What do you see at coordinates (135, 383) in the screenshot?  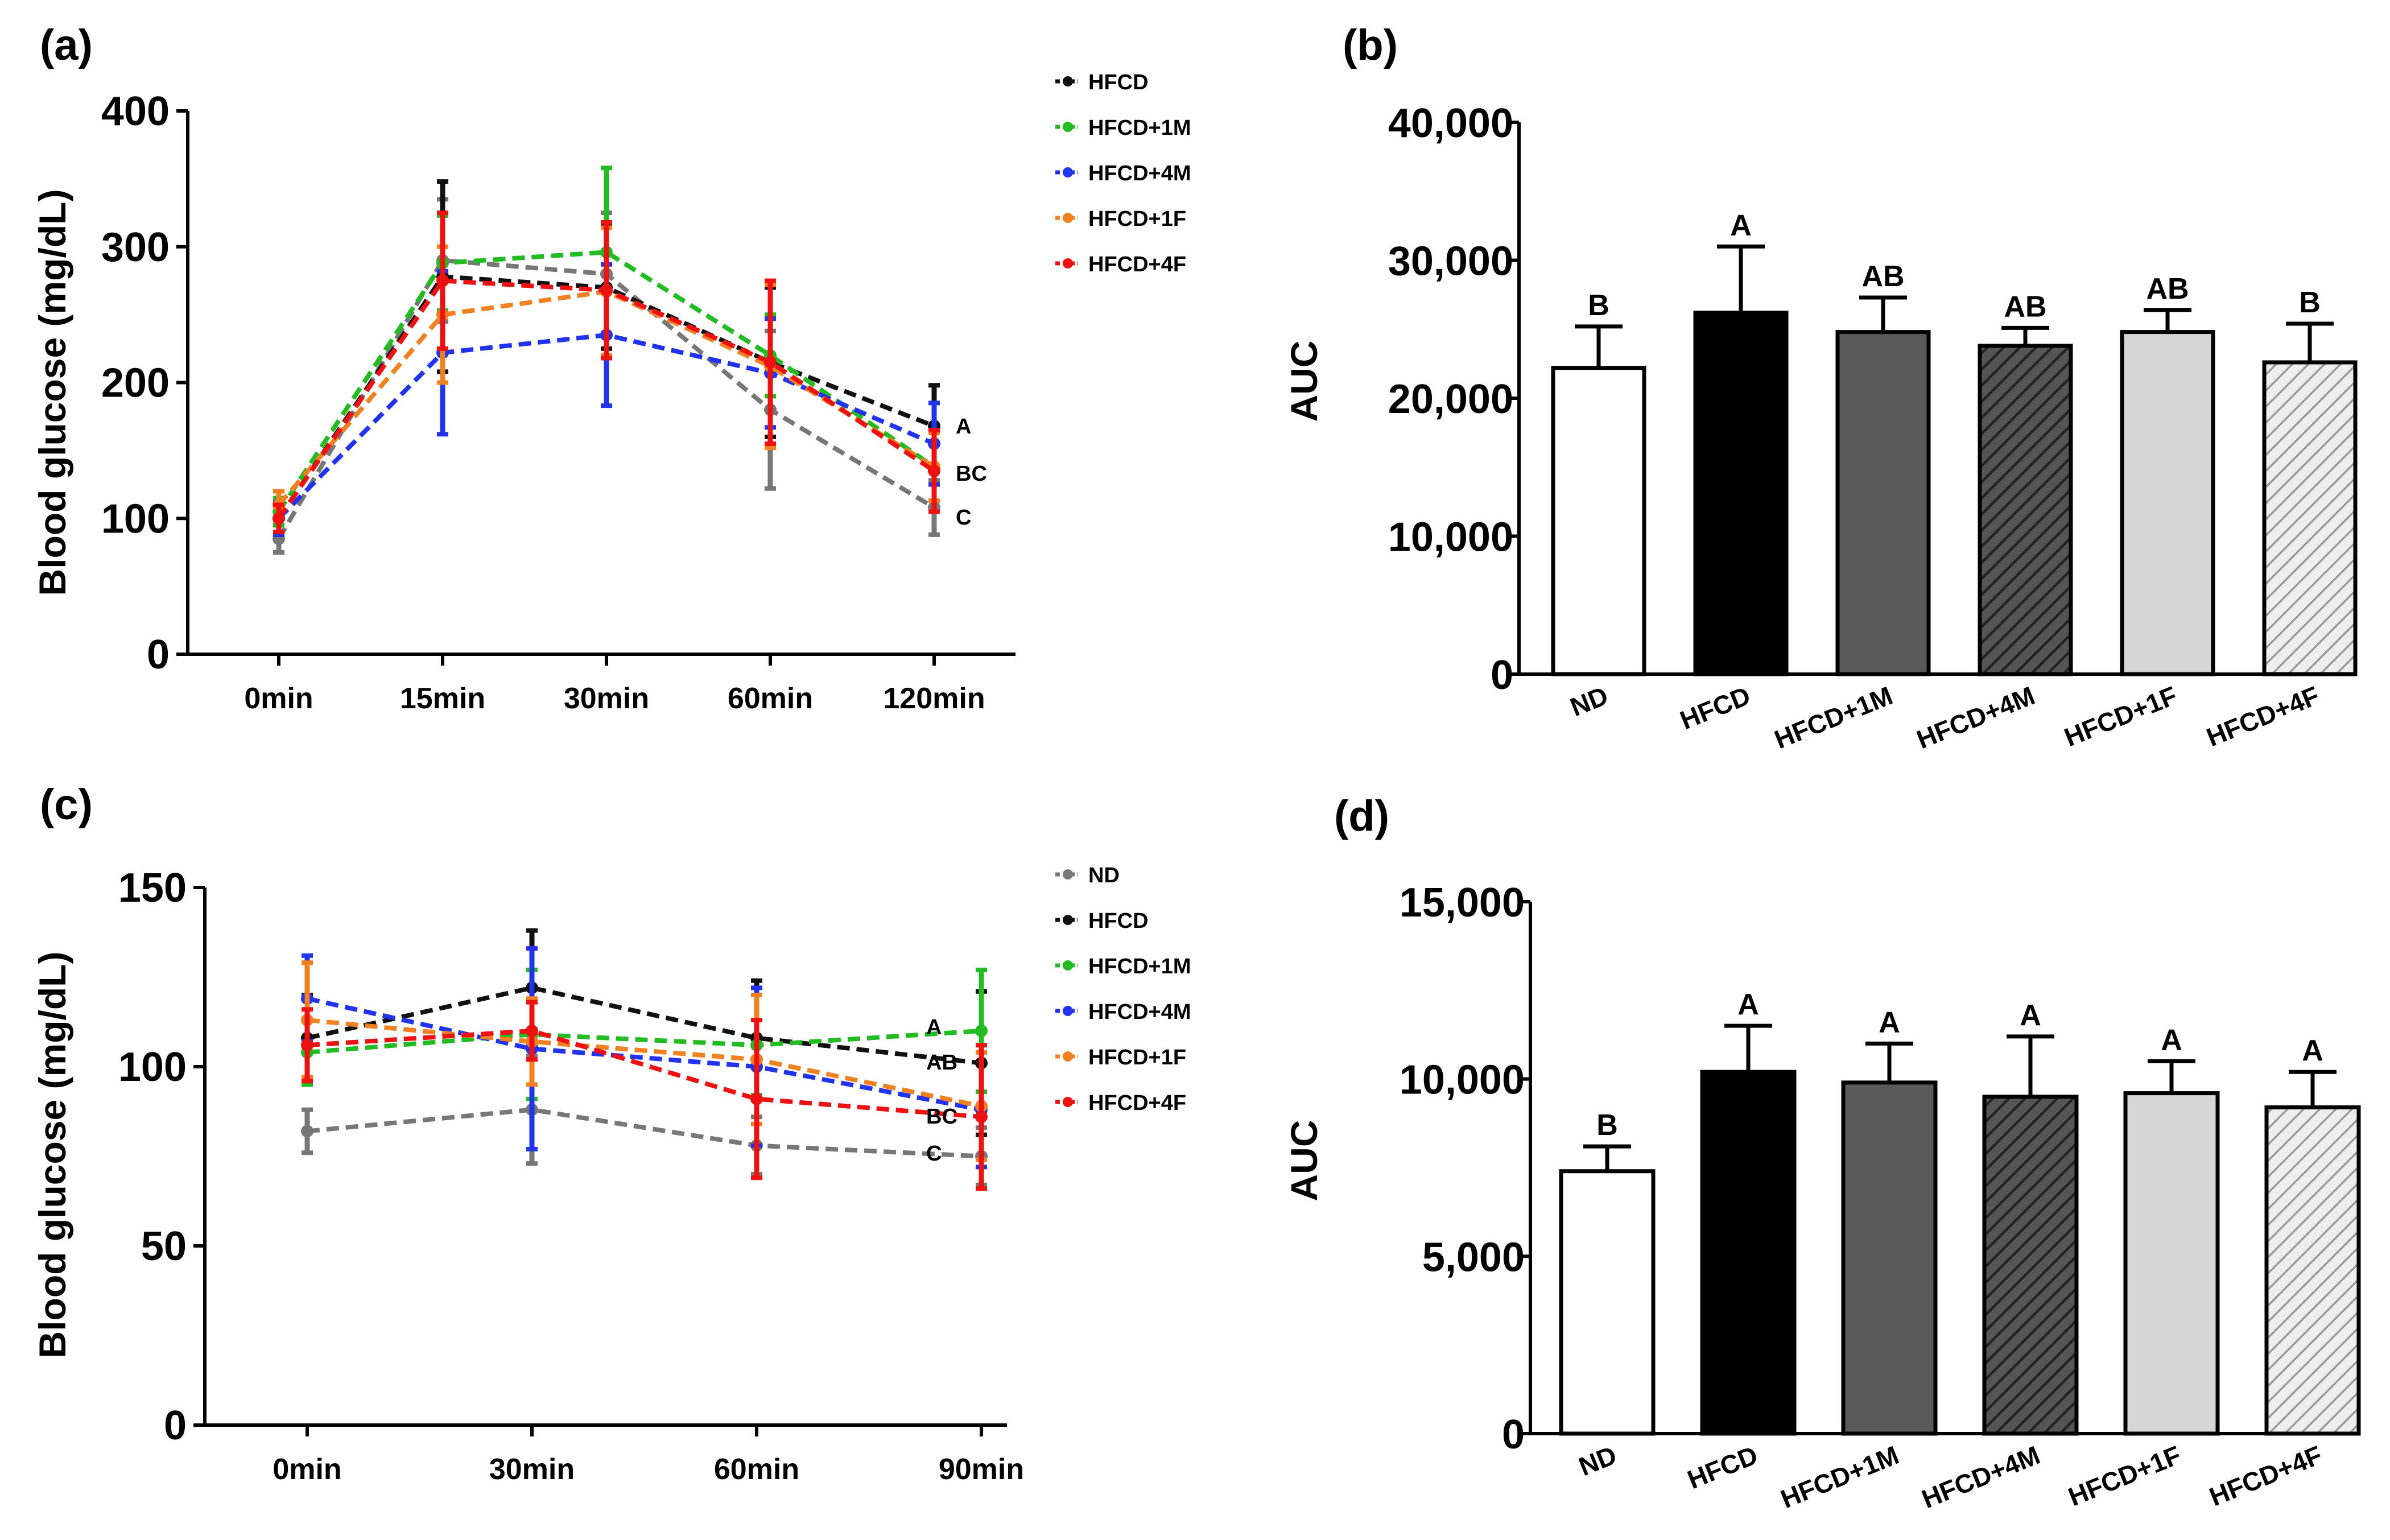 I see `a-y-tick-label: 200` at bounding box center [135, 383].